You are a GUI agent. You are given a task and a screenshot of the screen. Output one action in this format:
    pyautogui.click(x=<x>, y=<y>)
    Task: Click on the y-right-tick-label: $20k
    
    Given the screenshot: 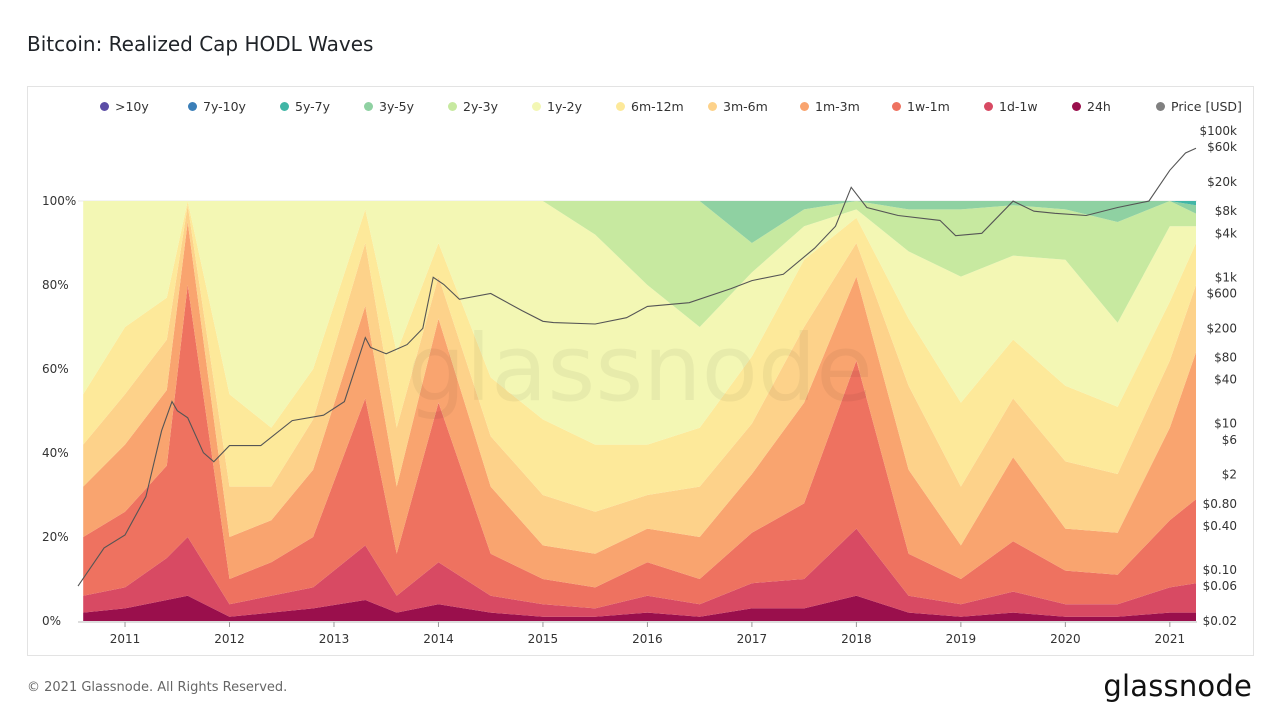 What is the action you would take?
    pyautogui.click(x=1222, y=182)
    